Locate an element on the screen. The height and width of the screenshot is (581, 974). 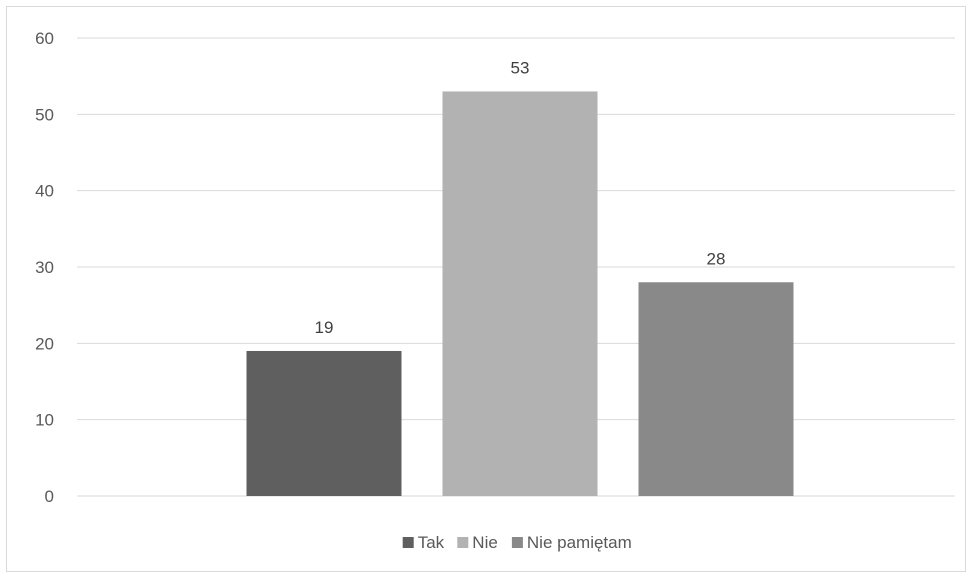
data-label: 19 is located at coordinates (324, 327).